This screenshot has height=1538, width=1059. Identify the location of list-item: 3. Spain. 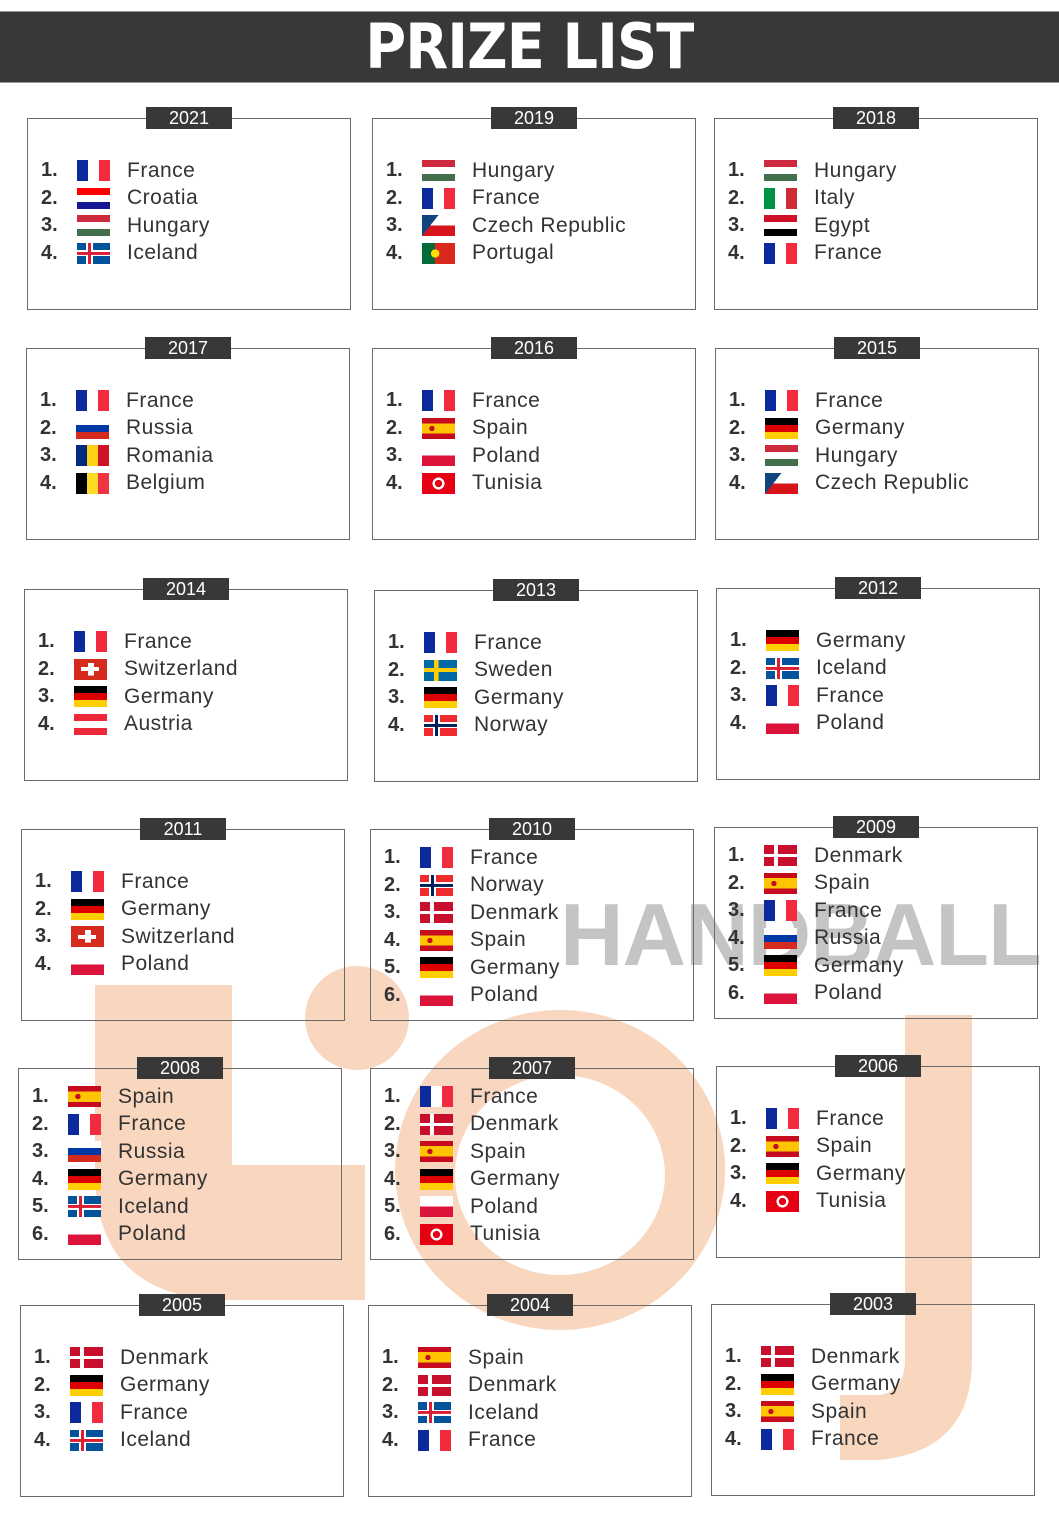
(813, 1412).